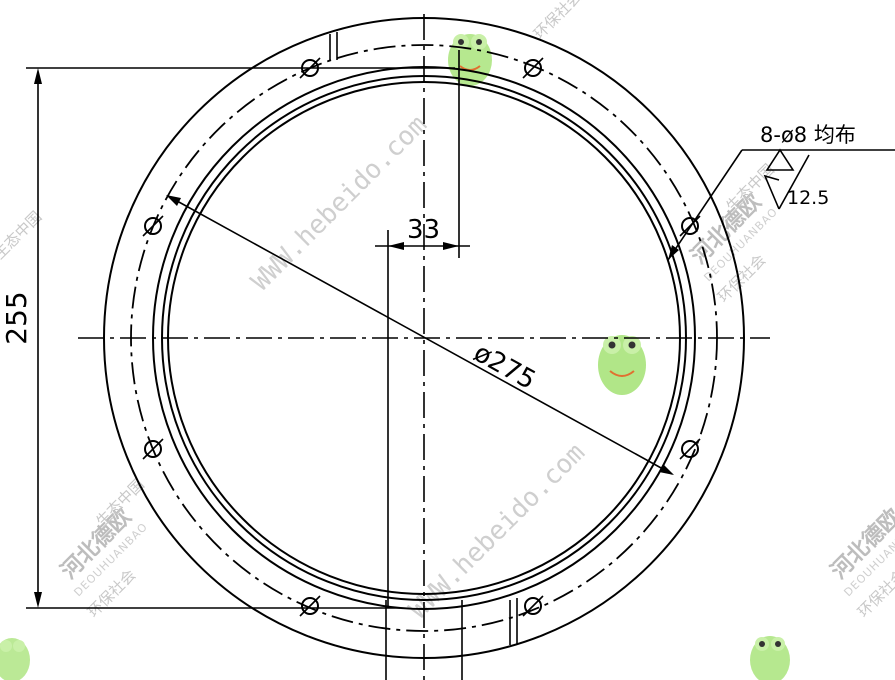 Image resolution: width=895 pixels, height=680 pixels. I want to click on svg-text: 环保社会, so click(557, 21).